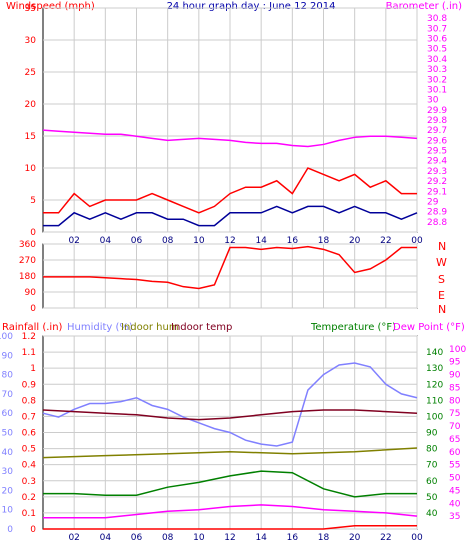 This screenshot has height=555, width=469. I want to click on temp-y-tick-label: 140, so click(434, 353).